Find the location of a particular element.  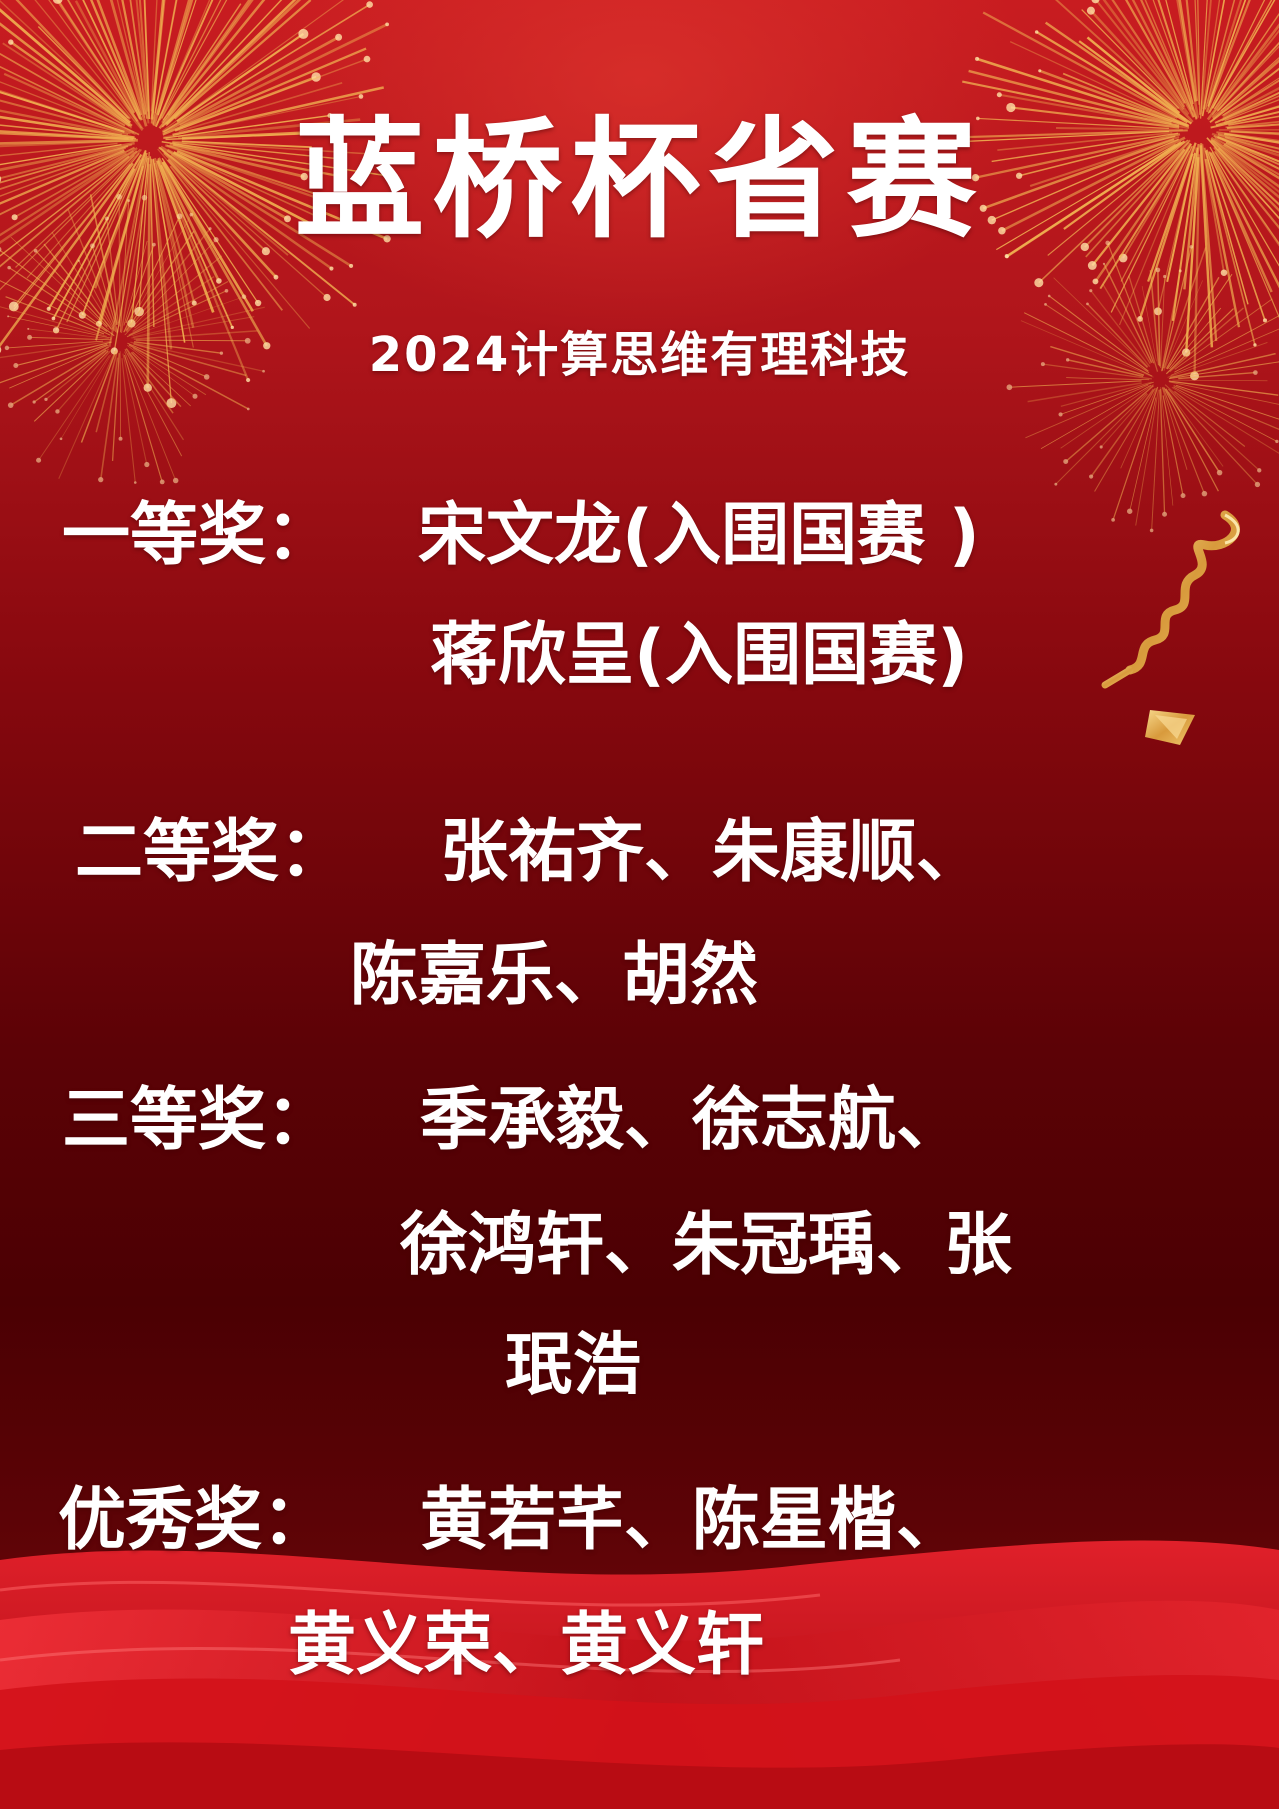

award-excellence-label: 优秀奖： is located at coordinates (194, 1520).